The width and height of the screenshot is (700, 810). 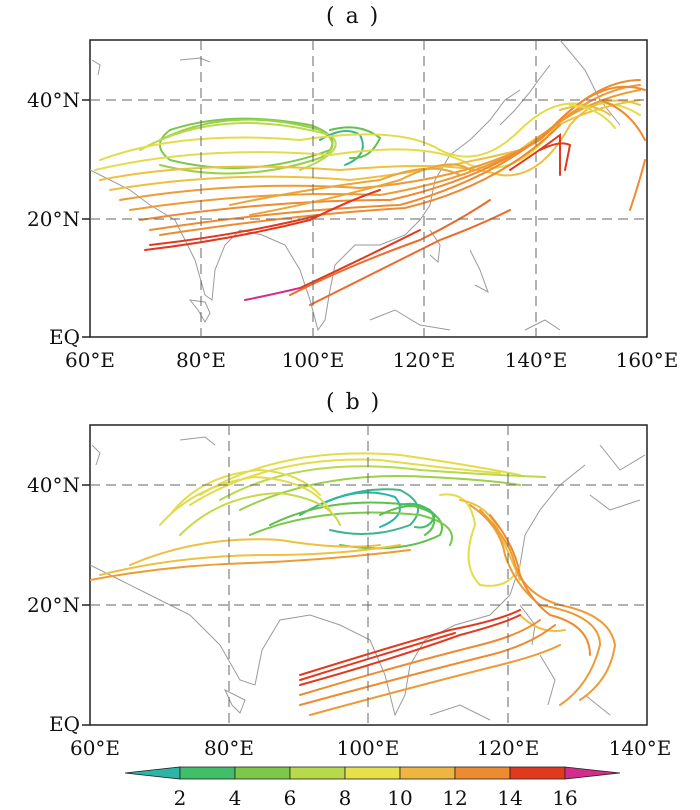 What do you see at coordinates (454, 798) in the screenshot?
I see `colorbar-tick-label: 12` at bounding box center [454, 798].